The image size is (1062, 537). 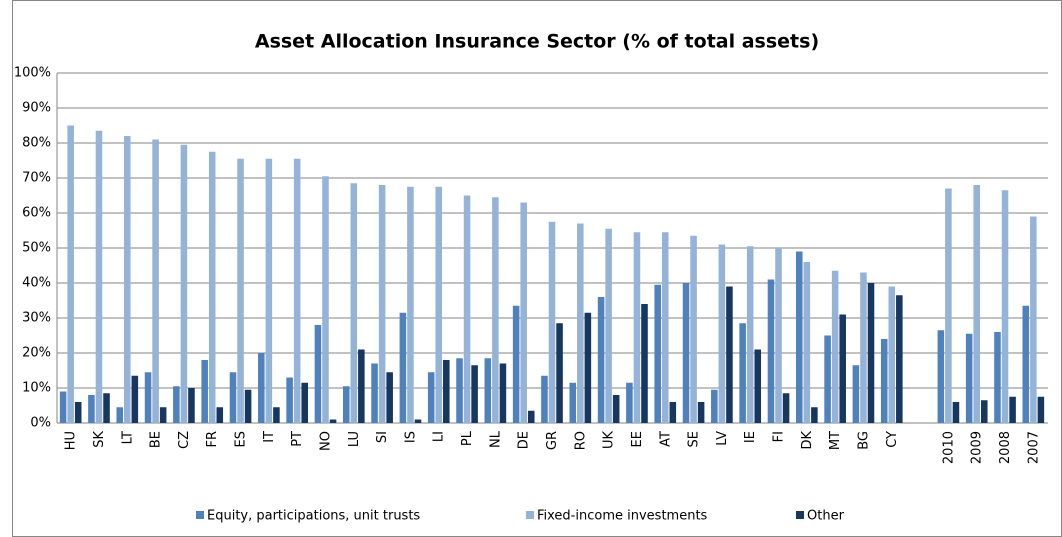 What do you see at coordinates (609, 440) in the screenshot?
I see `x-tick-label: UK` at bounding box center [609, 440].